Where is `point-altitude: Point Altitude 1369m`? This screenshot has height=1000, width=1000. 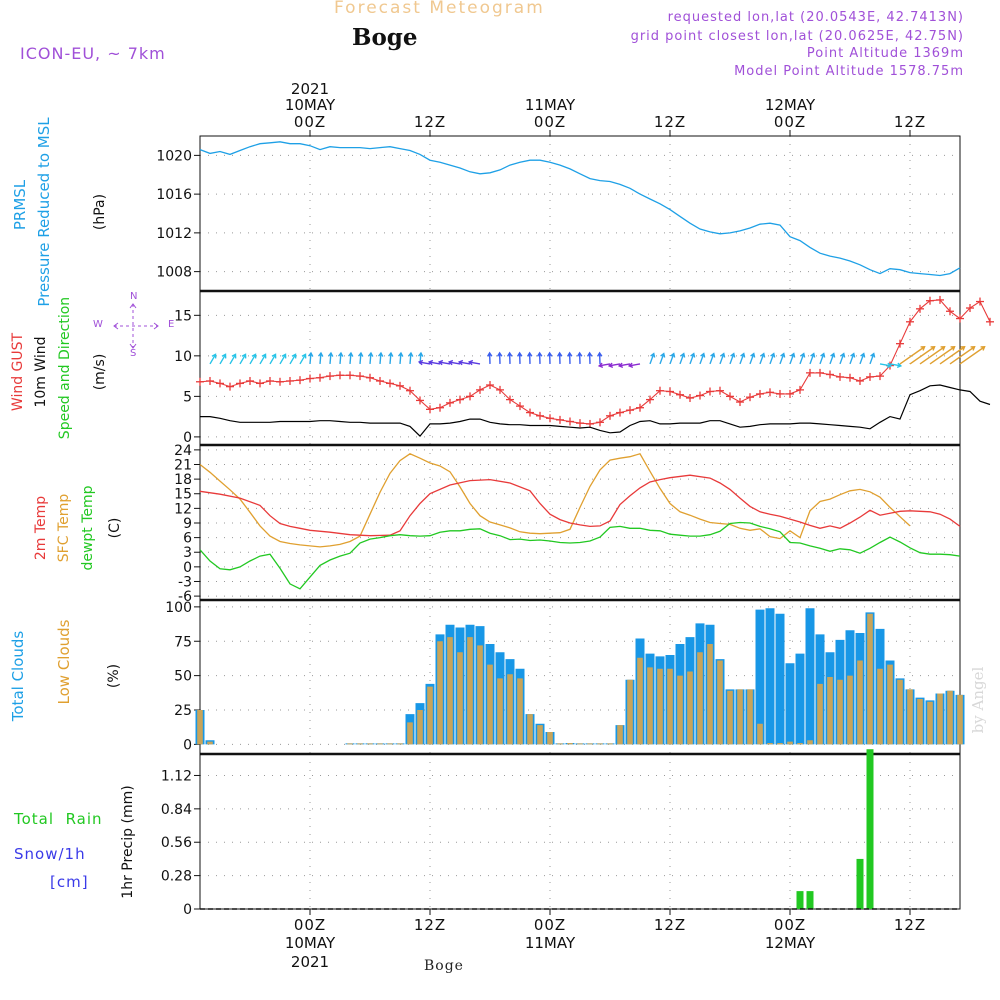 point-altitude: Point Altitude 1369m is located at coordinates (885, 53).